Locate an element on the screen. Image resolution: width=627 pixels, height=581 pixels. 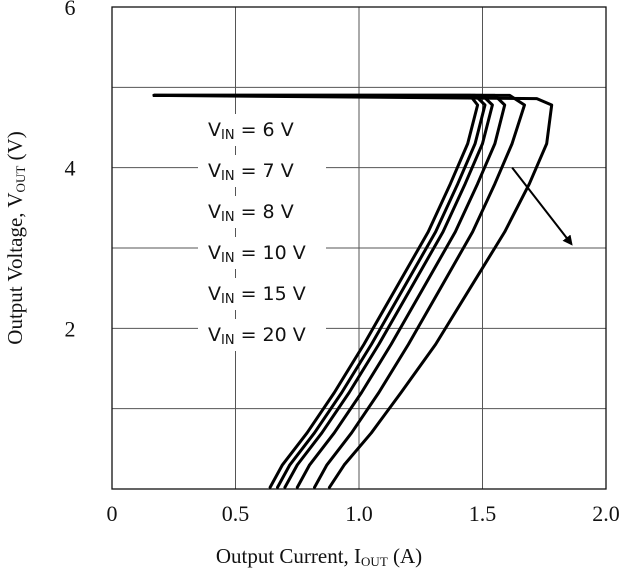
y-tick-label-0: 2 is located at coordinates (70, 328).